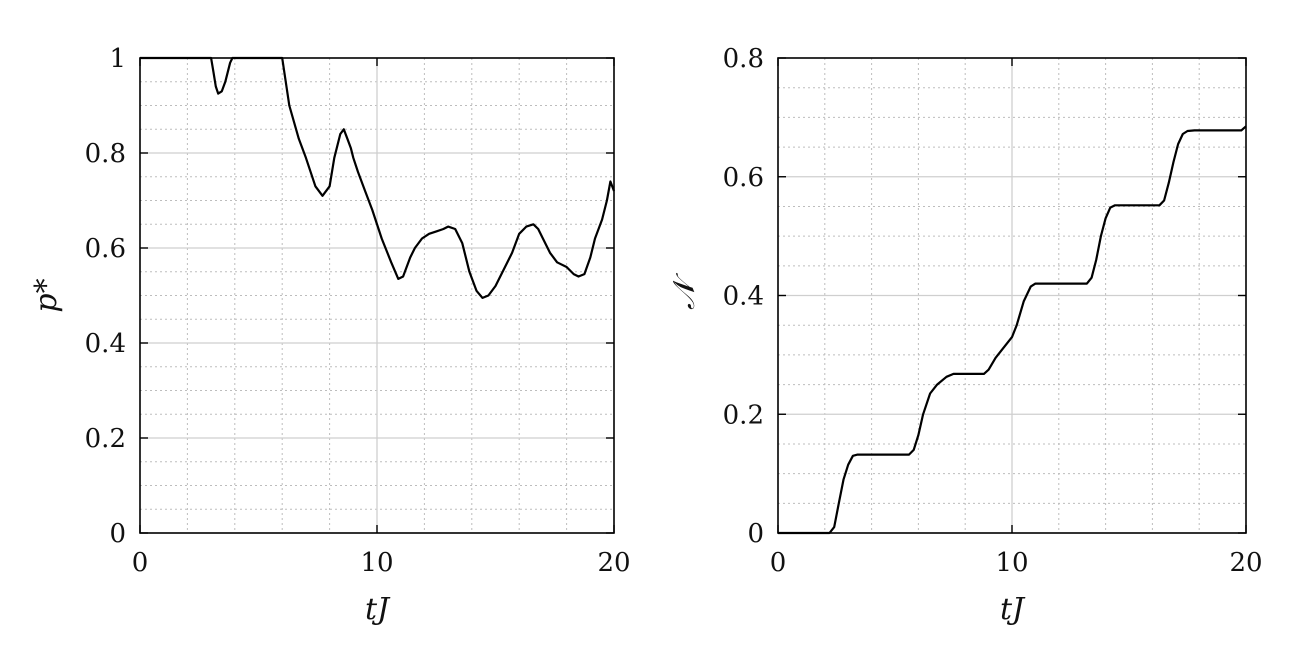 This screenshot has height=654, width=1313. I want to click on y-axis-label: 𝒩, so click(684, 291).